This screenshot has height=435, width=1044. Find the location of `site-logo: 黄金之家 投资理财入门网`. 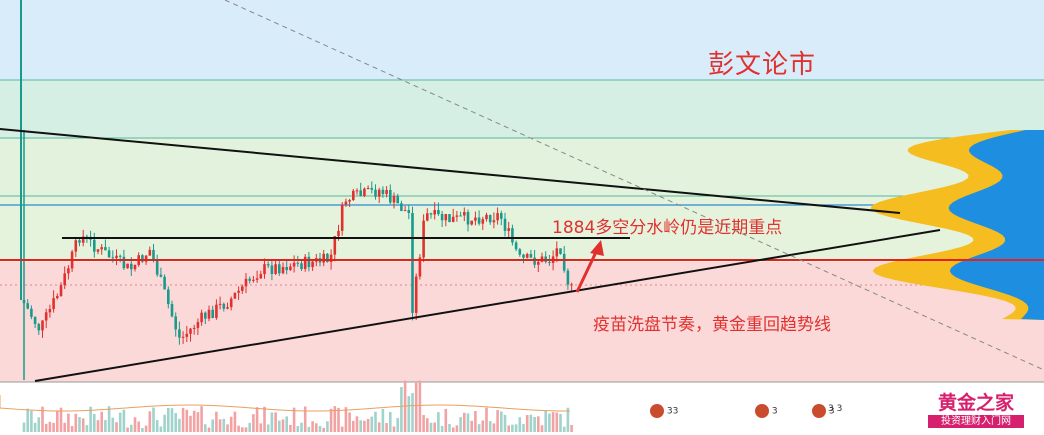

site-logo: 黄金之家 投资理财入门网 is located at coordinates (976, 410).